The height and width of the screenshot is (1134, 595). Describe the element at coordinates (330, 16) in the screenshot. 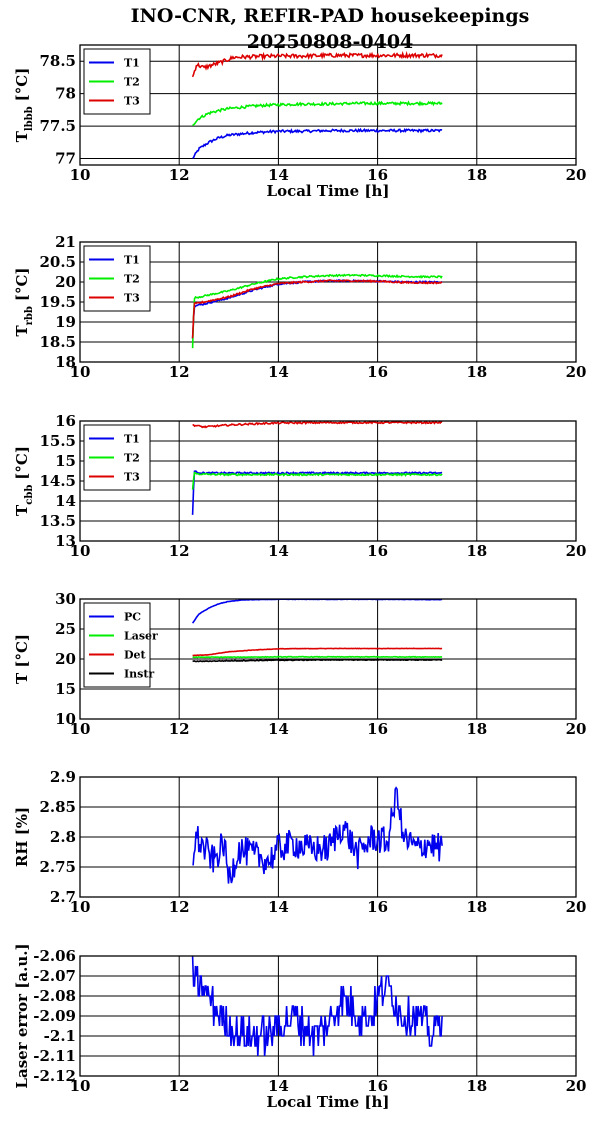

I see `figure-title: INO-CNR, REFIR-PAD housekeepings` at that location.